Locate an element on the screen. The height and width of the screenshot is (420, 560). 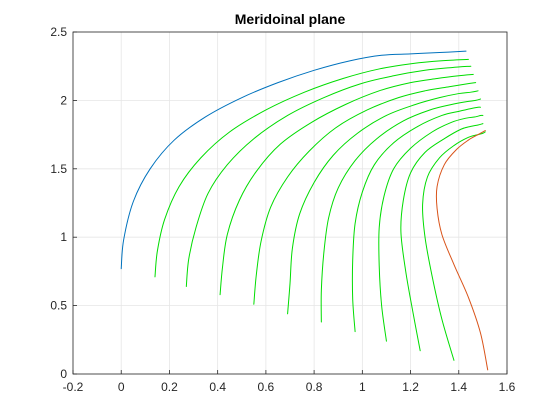
y-tick-label: 0 is located at coordinates (63, 374).